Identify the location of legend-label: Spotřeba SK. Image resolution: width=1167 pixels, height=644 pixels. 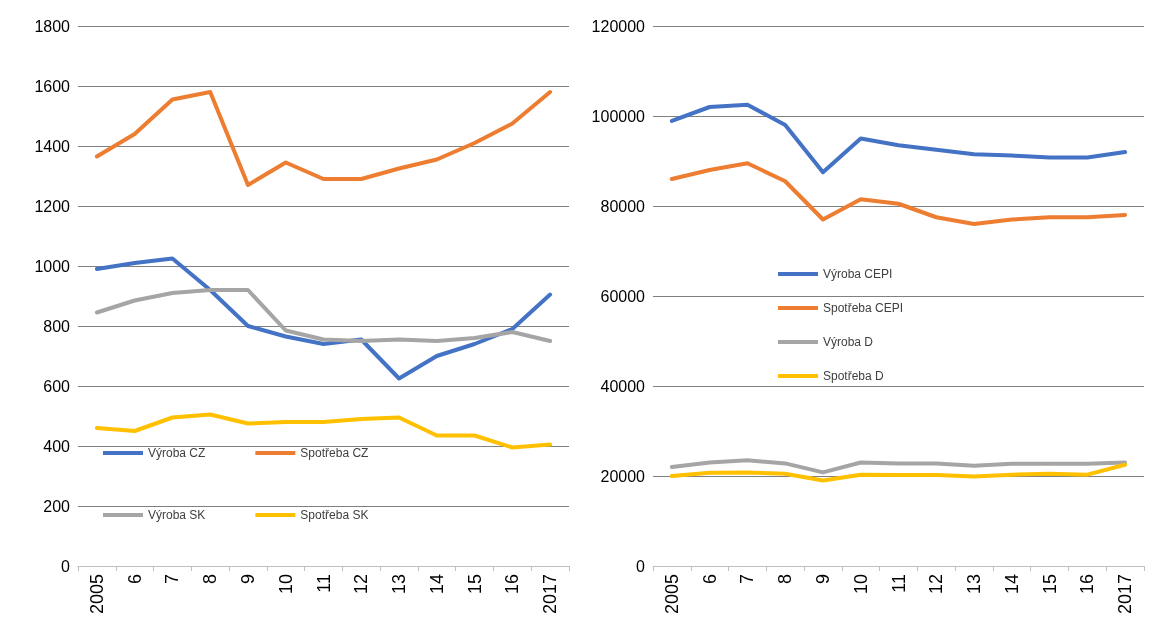
(334, 515).